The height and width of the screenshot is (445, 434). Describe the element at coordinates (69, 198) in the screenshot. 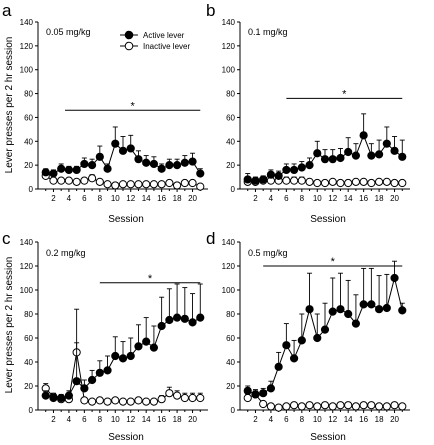

I see `x-tick-label-a-4: 4` at that location.